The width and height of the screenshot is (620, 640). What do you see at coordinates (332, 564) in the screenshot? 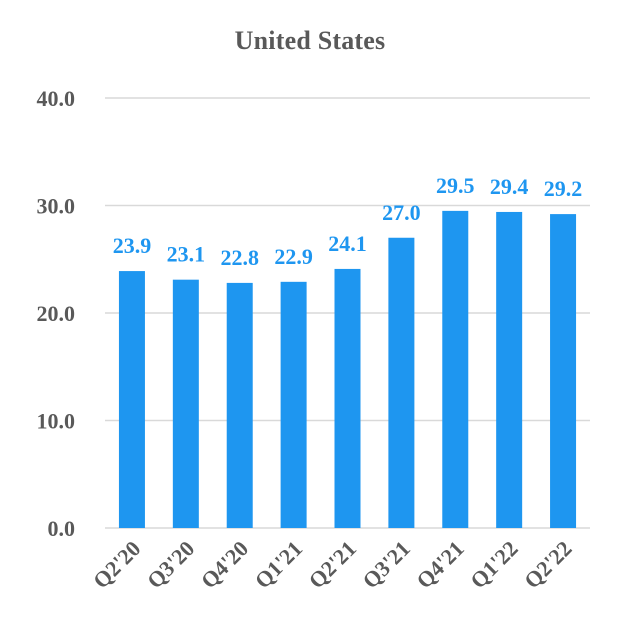
I see `x-tick-label: Q2'21` at bounding box center [332, 564].